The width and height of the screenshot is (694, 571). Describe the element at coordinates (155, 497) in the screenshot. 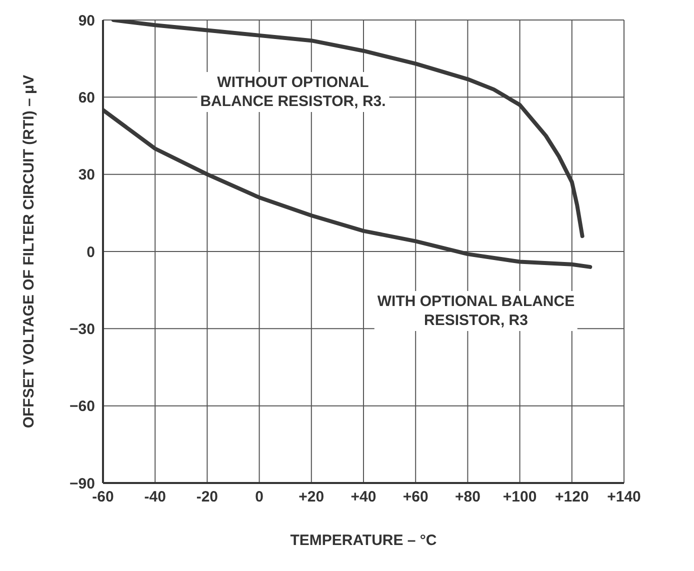

I see `x-tick-label: -40` at that location.